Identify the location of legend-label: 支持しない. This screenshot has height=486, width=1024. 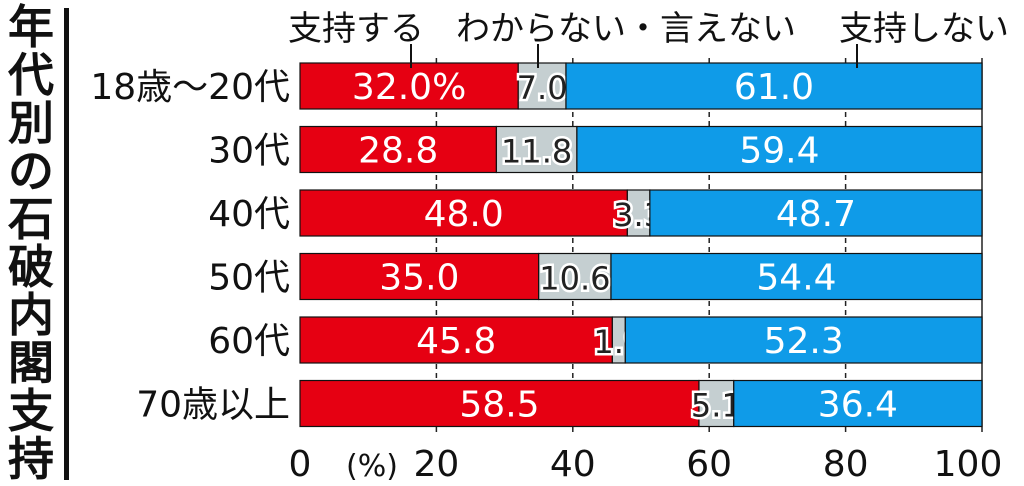
(924, 29).